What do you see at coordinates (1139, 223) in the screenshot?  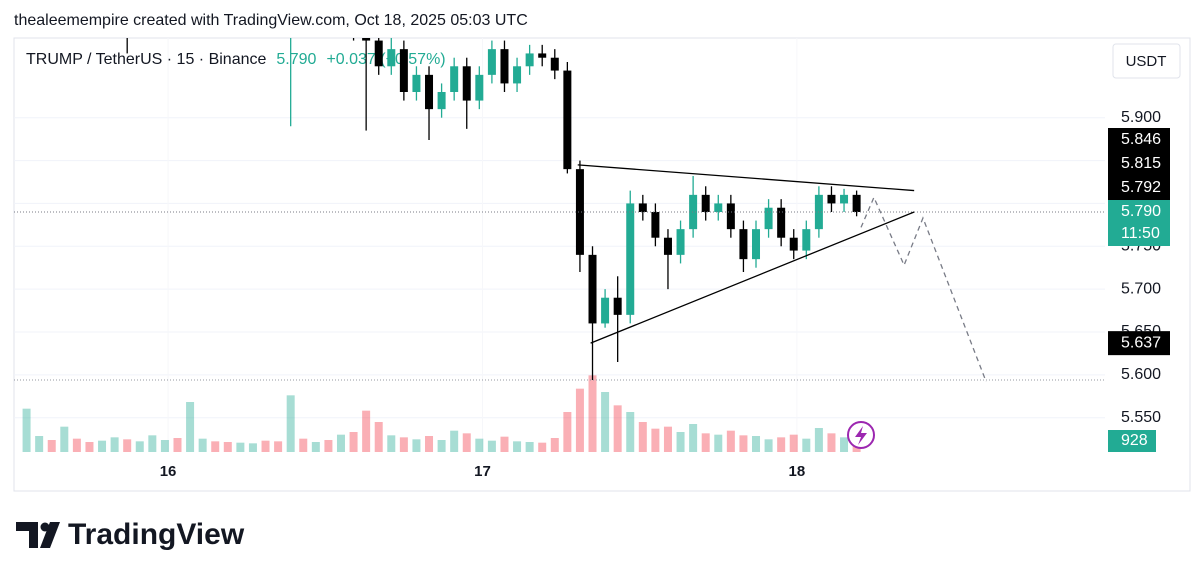 I see `last-price-box` at bounding box center [1139, 223].